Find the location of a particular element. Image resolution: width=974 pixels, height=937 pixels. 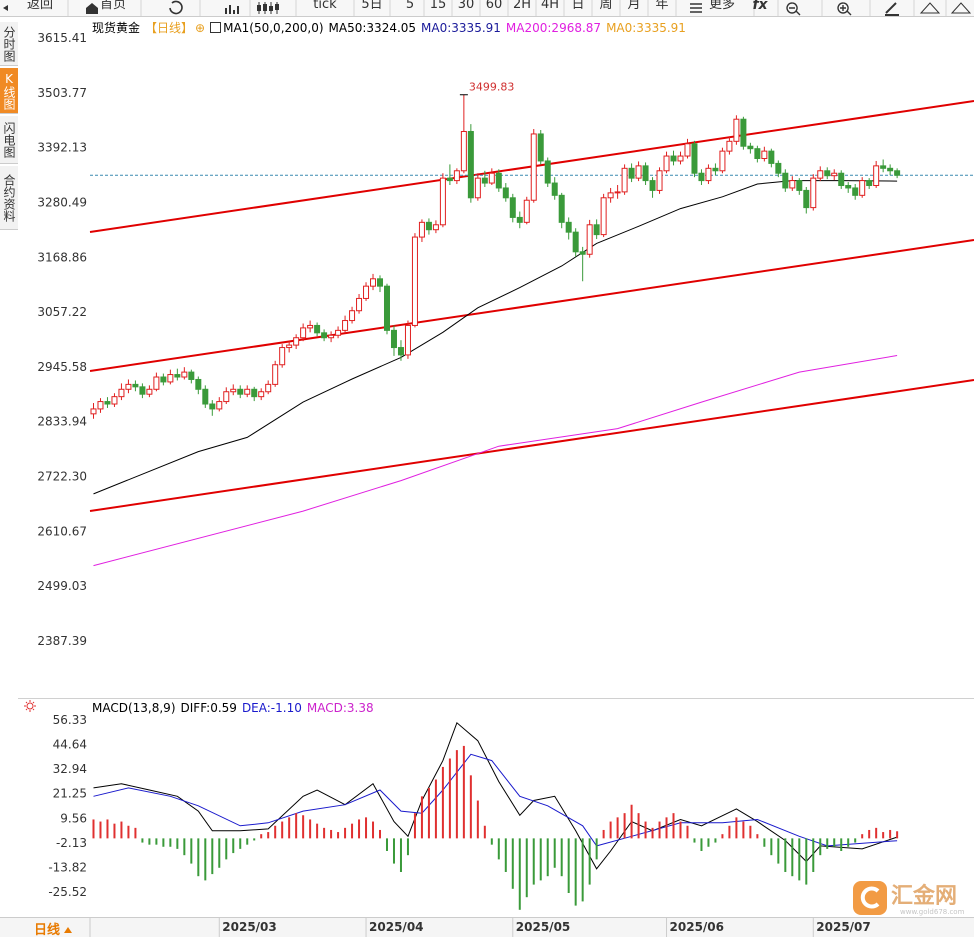

watermark-name: 汇金网 is located at coordinates (924, 896).